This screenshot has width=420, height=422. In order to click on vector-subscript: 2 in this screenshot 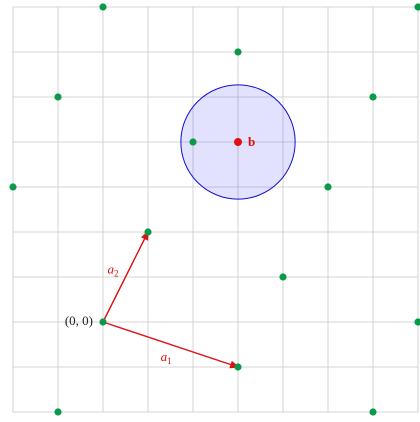, I will do `click(116, 274)`.